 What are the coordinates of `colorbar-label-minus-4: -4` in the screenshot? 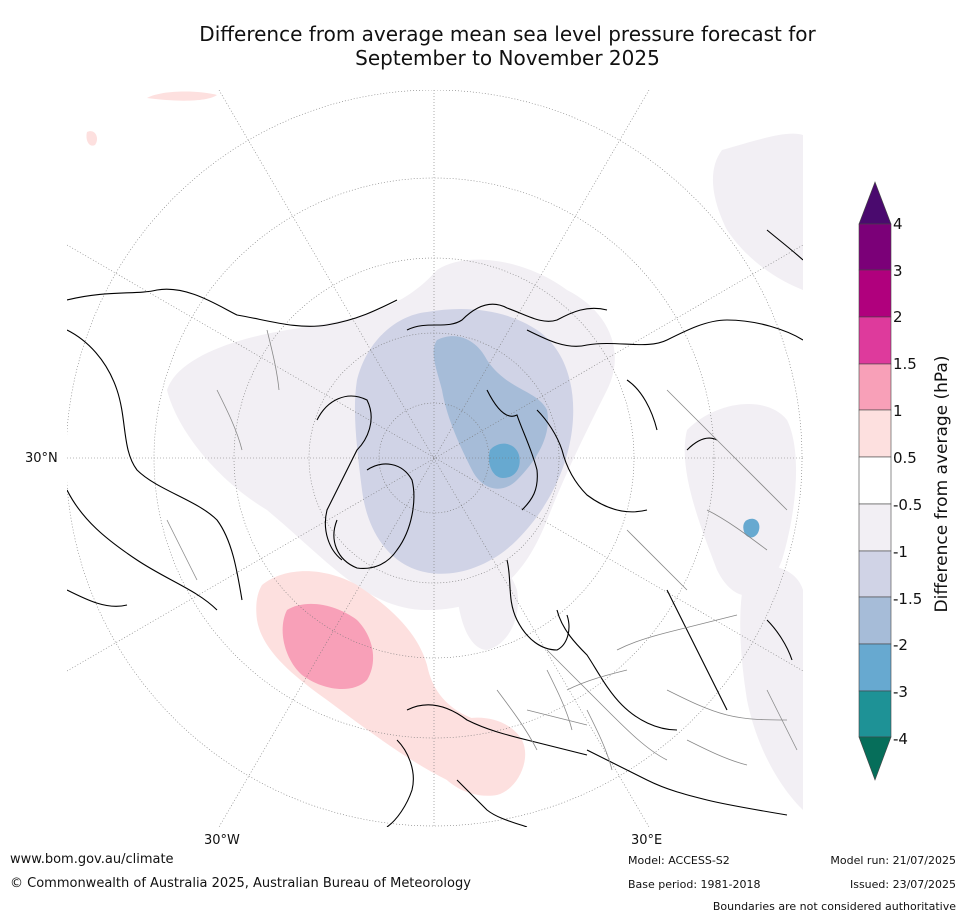 It's located at (900, 739).